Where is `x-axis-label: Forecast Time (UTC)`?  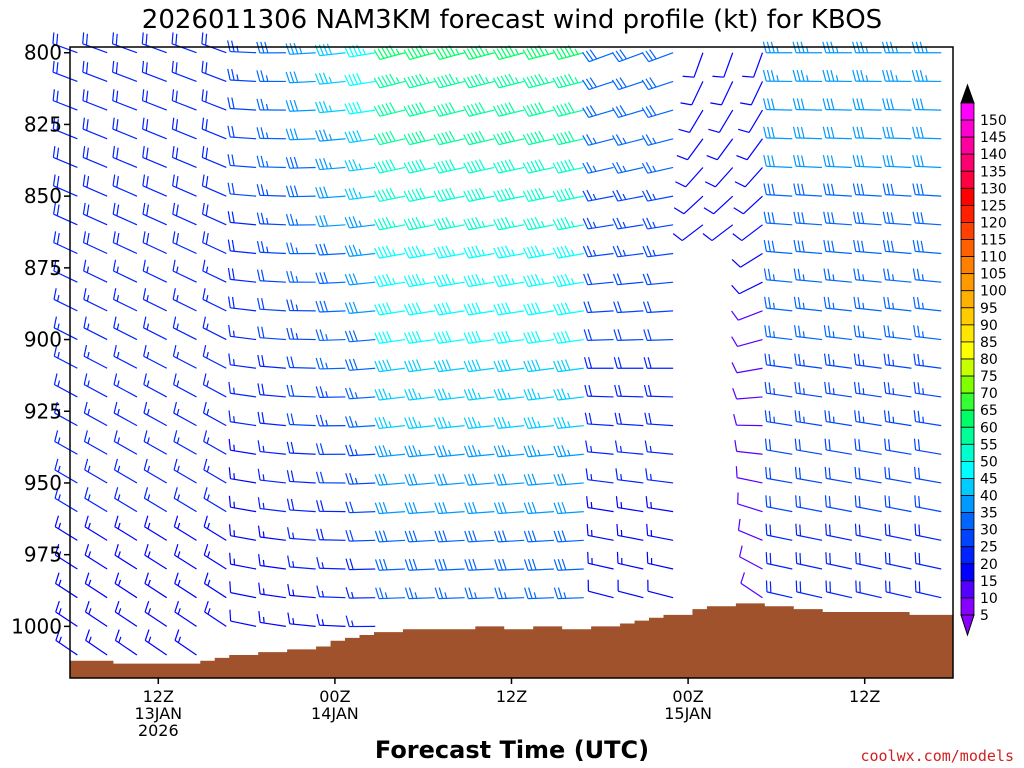
x-axis-label: Forecast Time (UTC) is located at coordinates (512, 750).